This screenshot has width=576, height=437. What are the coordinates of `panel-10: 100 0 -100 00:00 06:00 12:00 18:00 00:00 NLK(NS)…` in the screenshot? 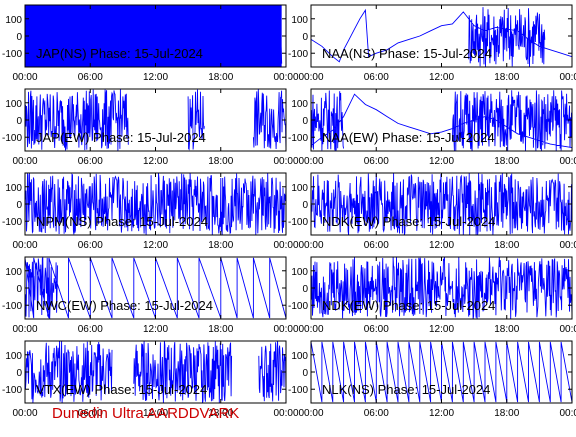 It's located at (432, 379).